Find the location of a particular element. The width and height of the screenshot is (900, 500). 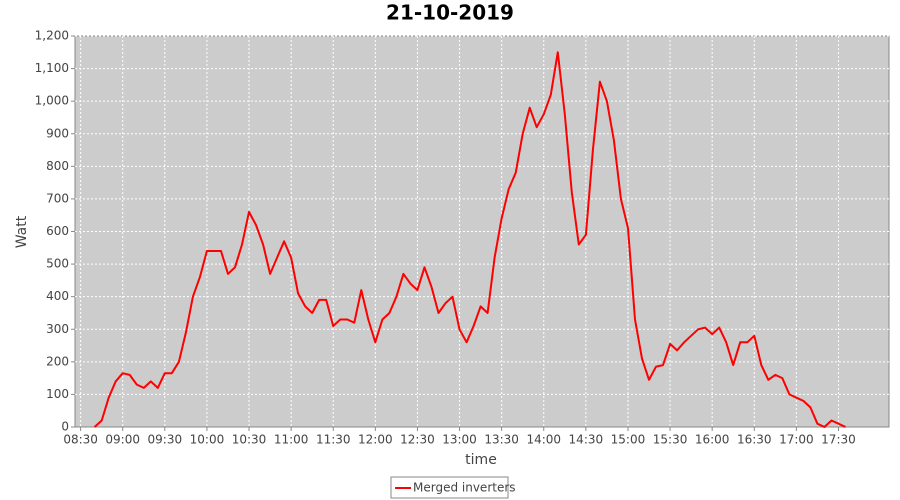

x-tick-label: 14:00 is located at coordinates (543, 440).